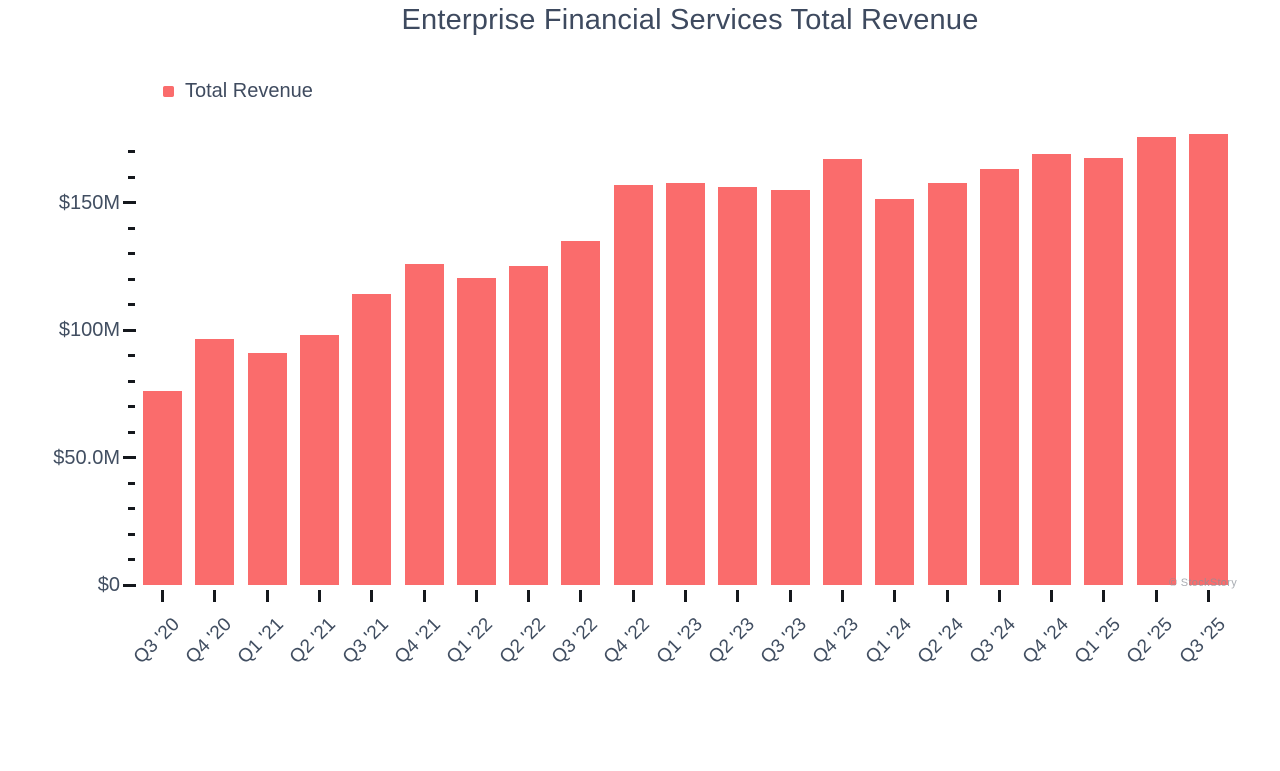  Describe the element at coordinates (215, 462) in the screenshot. I see `bar-q420` at that location.